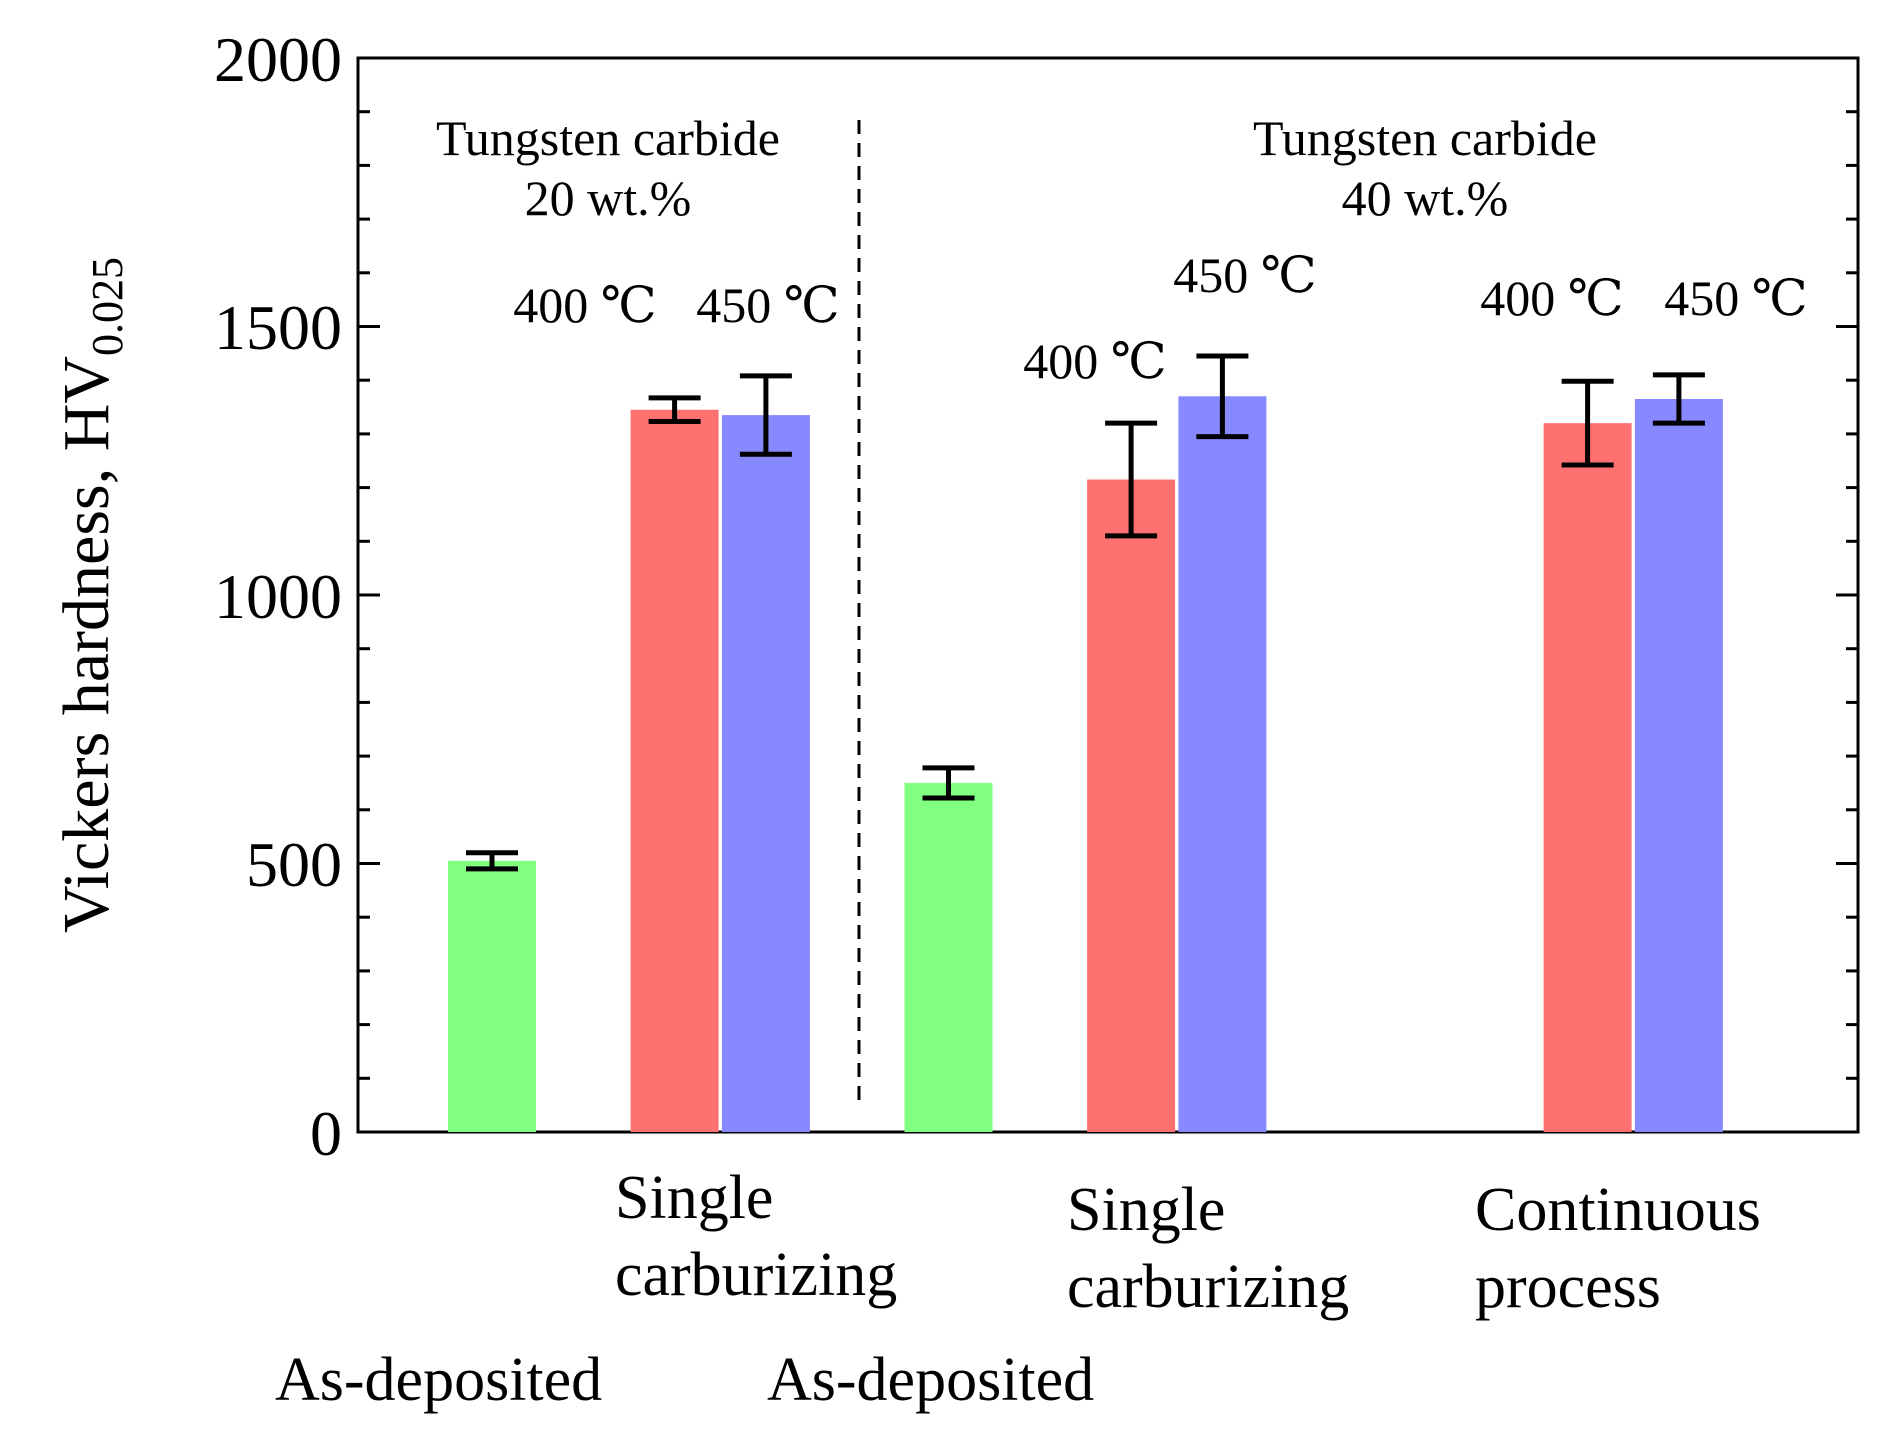  Describe the element at coordinates (326, 1133) in the screenshot. I see `y-tick-label-0: 0` at that location.